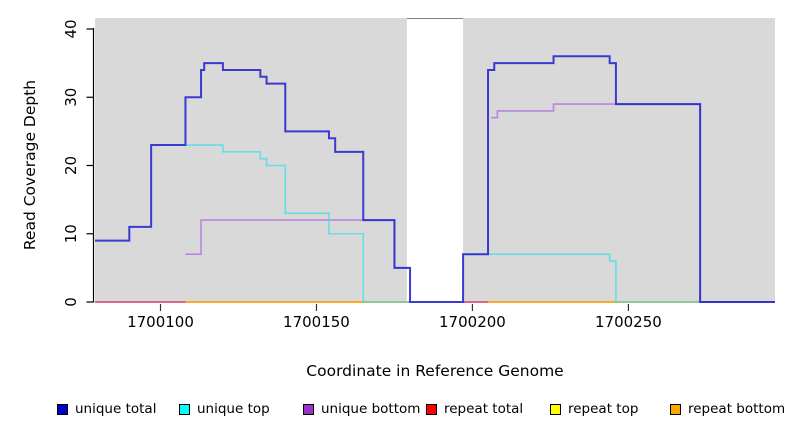  I want to click on legend-item-repeat-total: repeat total, so click(474, 409).